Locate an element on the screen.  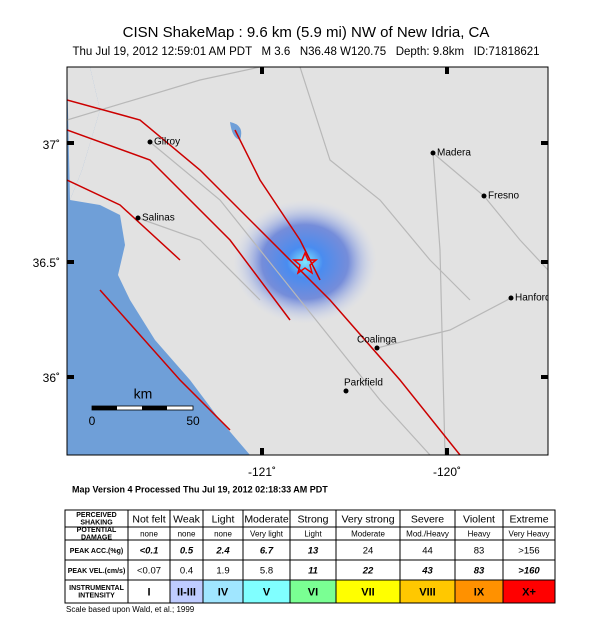
city-label: Salinas is located at coordinates (158, 218).